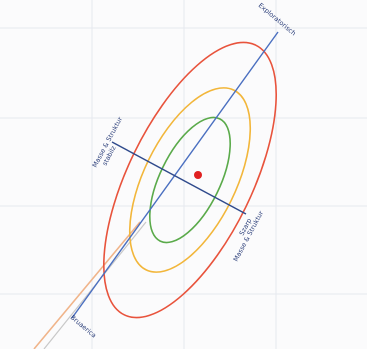  I want to click on minor-axis-right-label-2: Masse & Struktur, so click(249, 236).